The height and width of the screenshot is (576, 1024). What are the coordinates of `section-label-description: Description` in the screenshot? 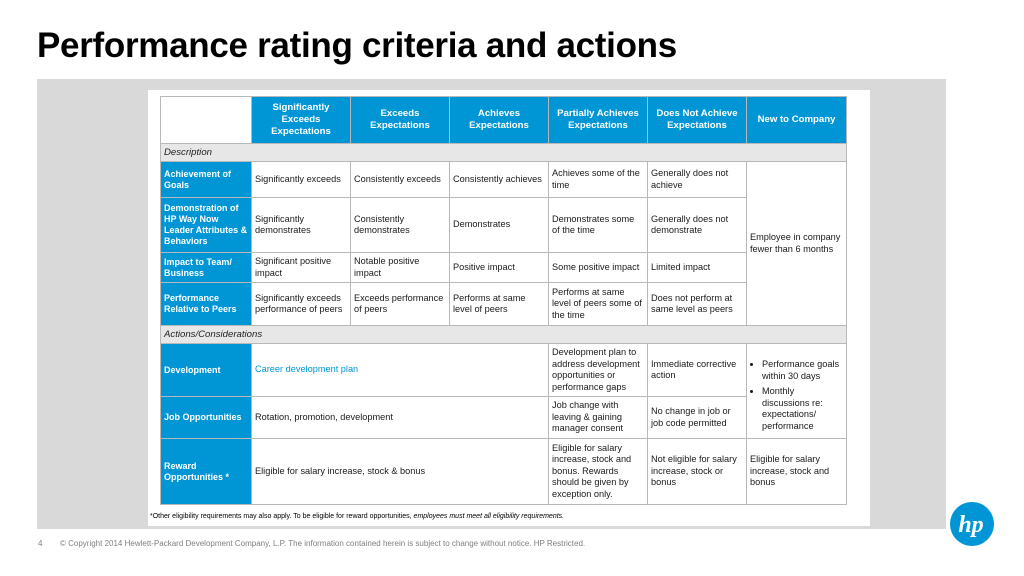 It's located at (503, 152).